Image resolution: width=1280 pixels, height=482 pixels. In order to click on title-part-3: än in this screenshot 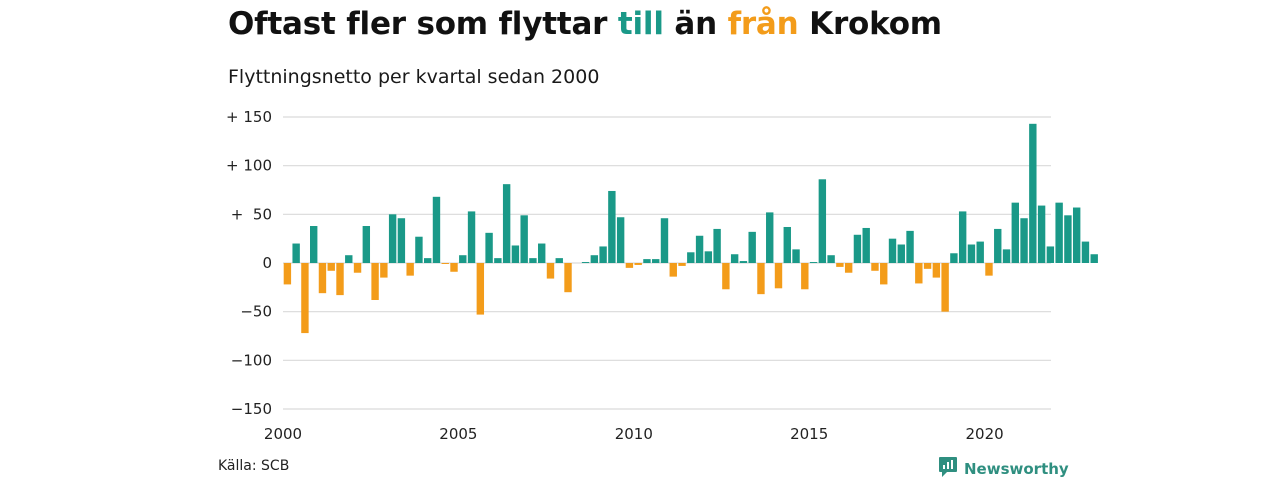, I will do `click(695, 24)`.